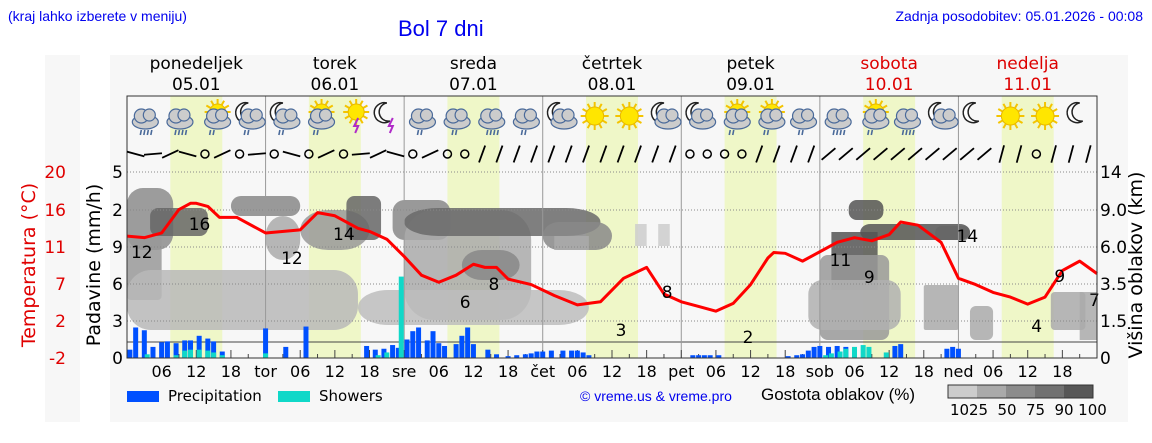 The height and width of the screenshot is (443, 1152). Describe the element at coordinates (194, 396) in the screenshot. I see `legend-precipitation: Precipitation` at that location.